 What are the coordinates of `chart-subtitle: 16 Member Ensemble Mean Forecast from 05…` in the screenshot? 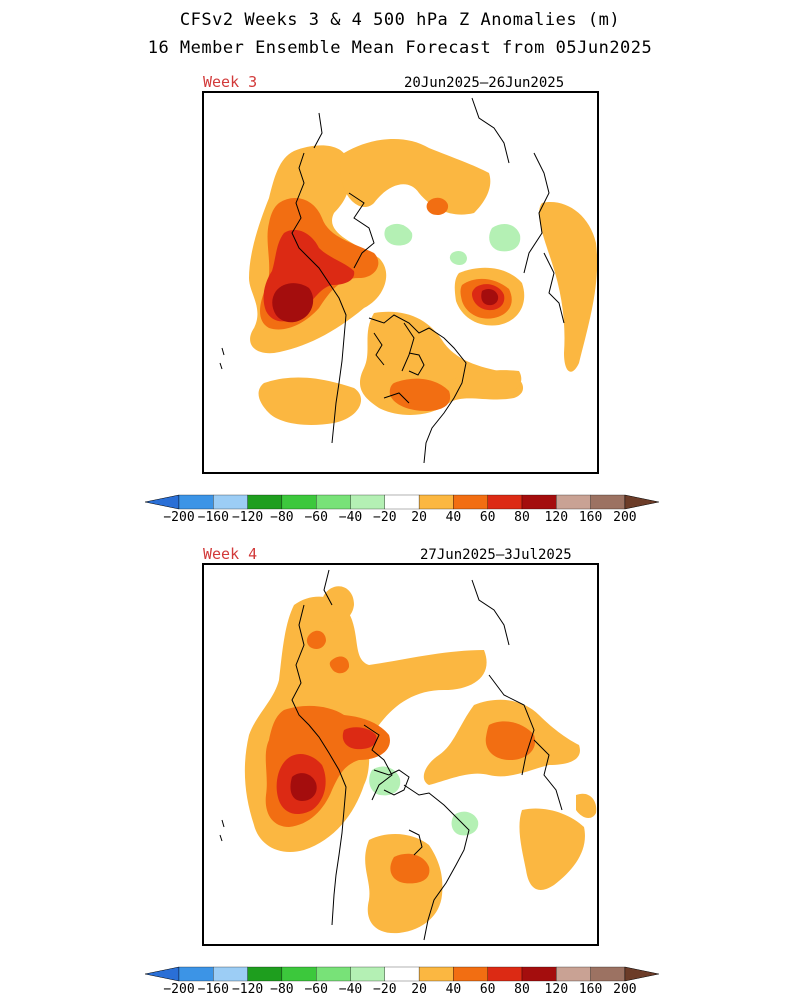 It's located at (400, 48).